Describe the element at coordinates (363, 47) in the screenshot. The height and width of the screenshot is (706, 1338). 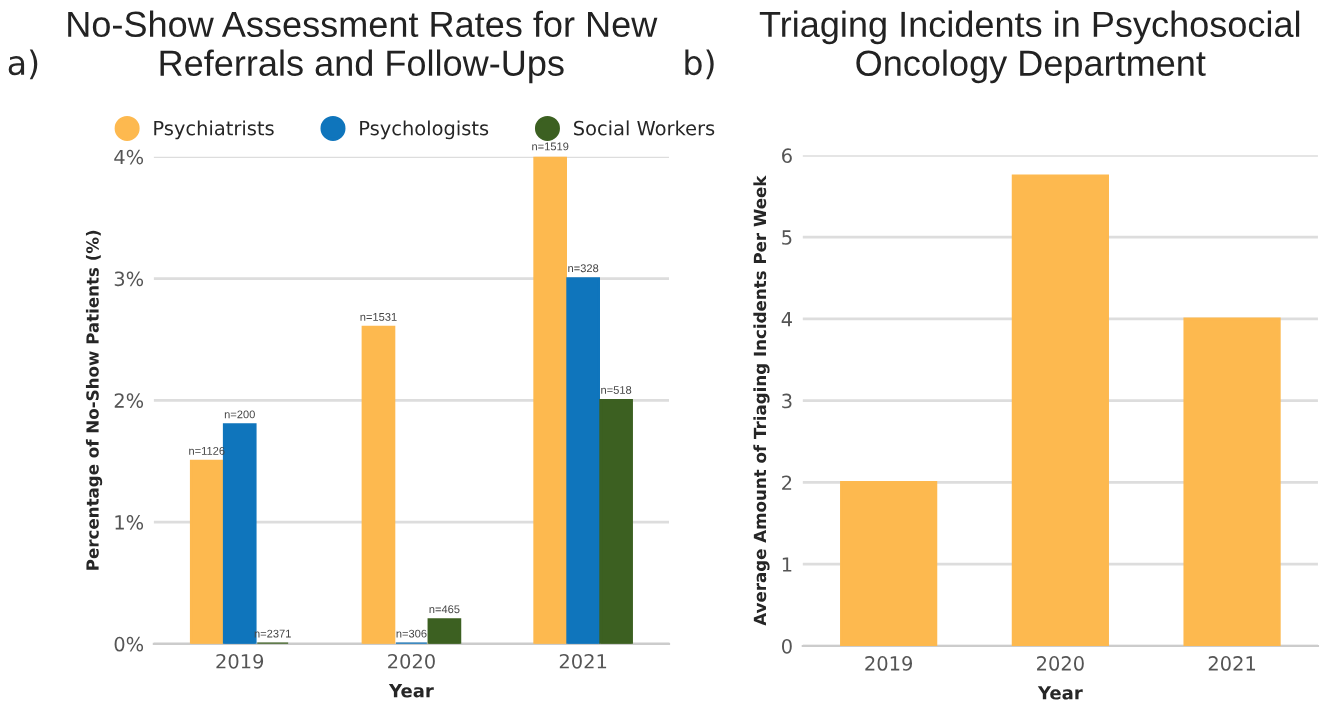
I see `chart-title: No-Show Assessment Rates for New Referrals and Follow-Ups` at that location.